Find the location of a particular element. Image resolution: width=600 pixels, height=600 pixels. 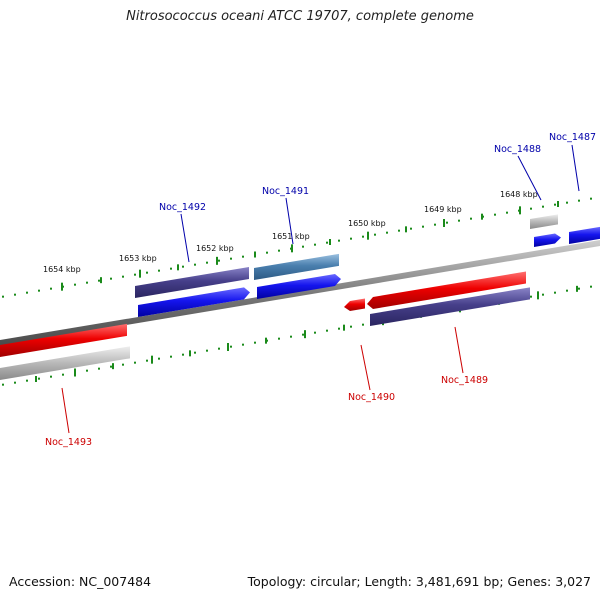

tick-label: 1649 kbp is located at coordinates (443, 209).